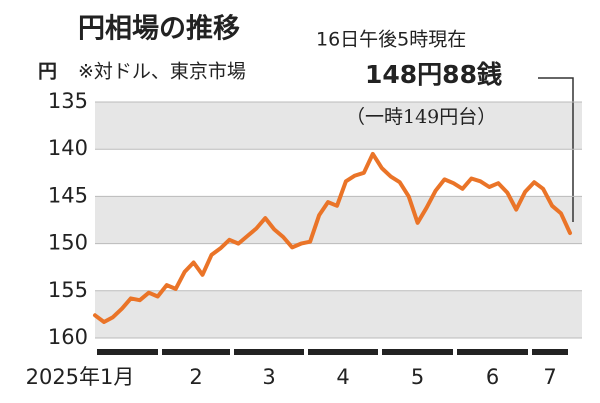 The image size is (600, 403). What do you see at coordinates (68, 337) in the screenshot?
I see `y-tick-label: 160` at bounding box center [68, 337].